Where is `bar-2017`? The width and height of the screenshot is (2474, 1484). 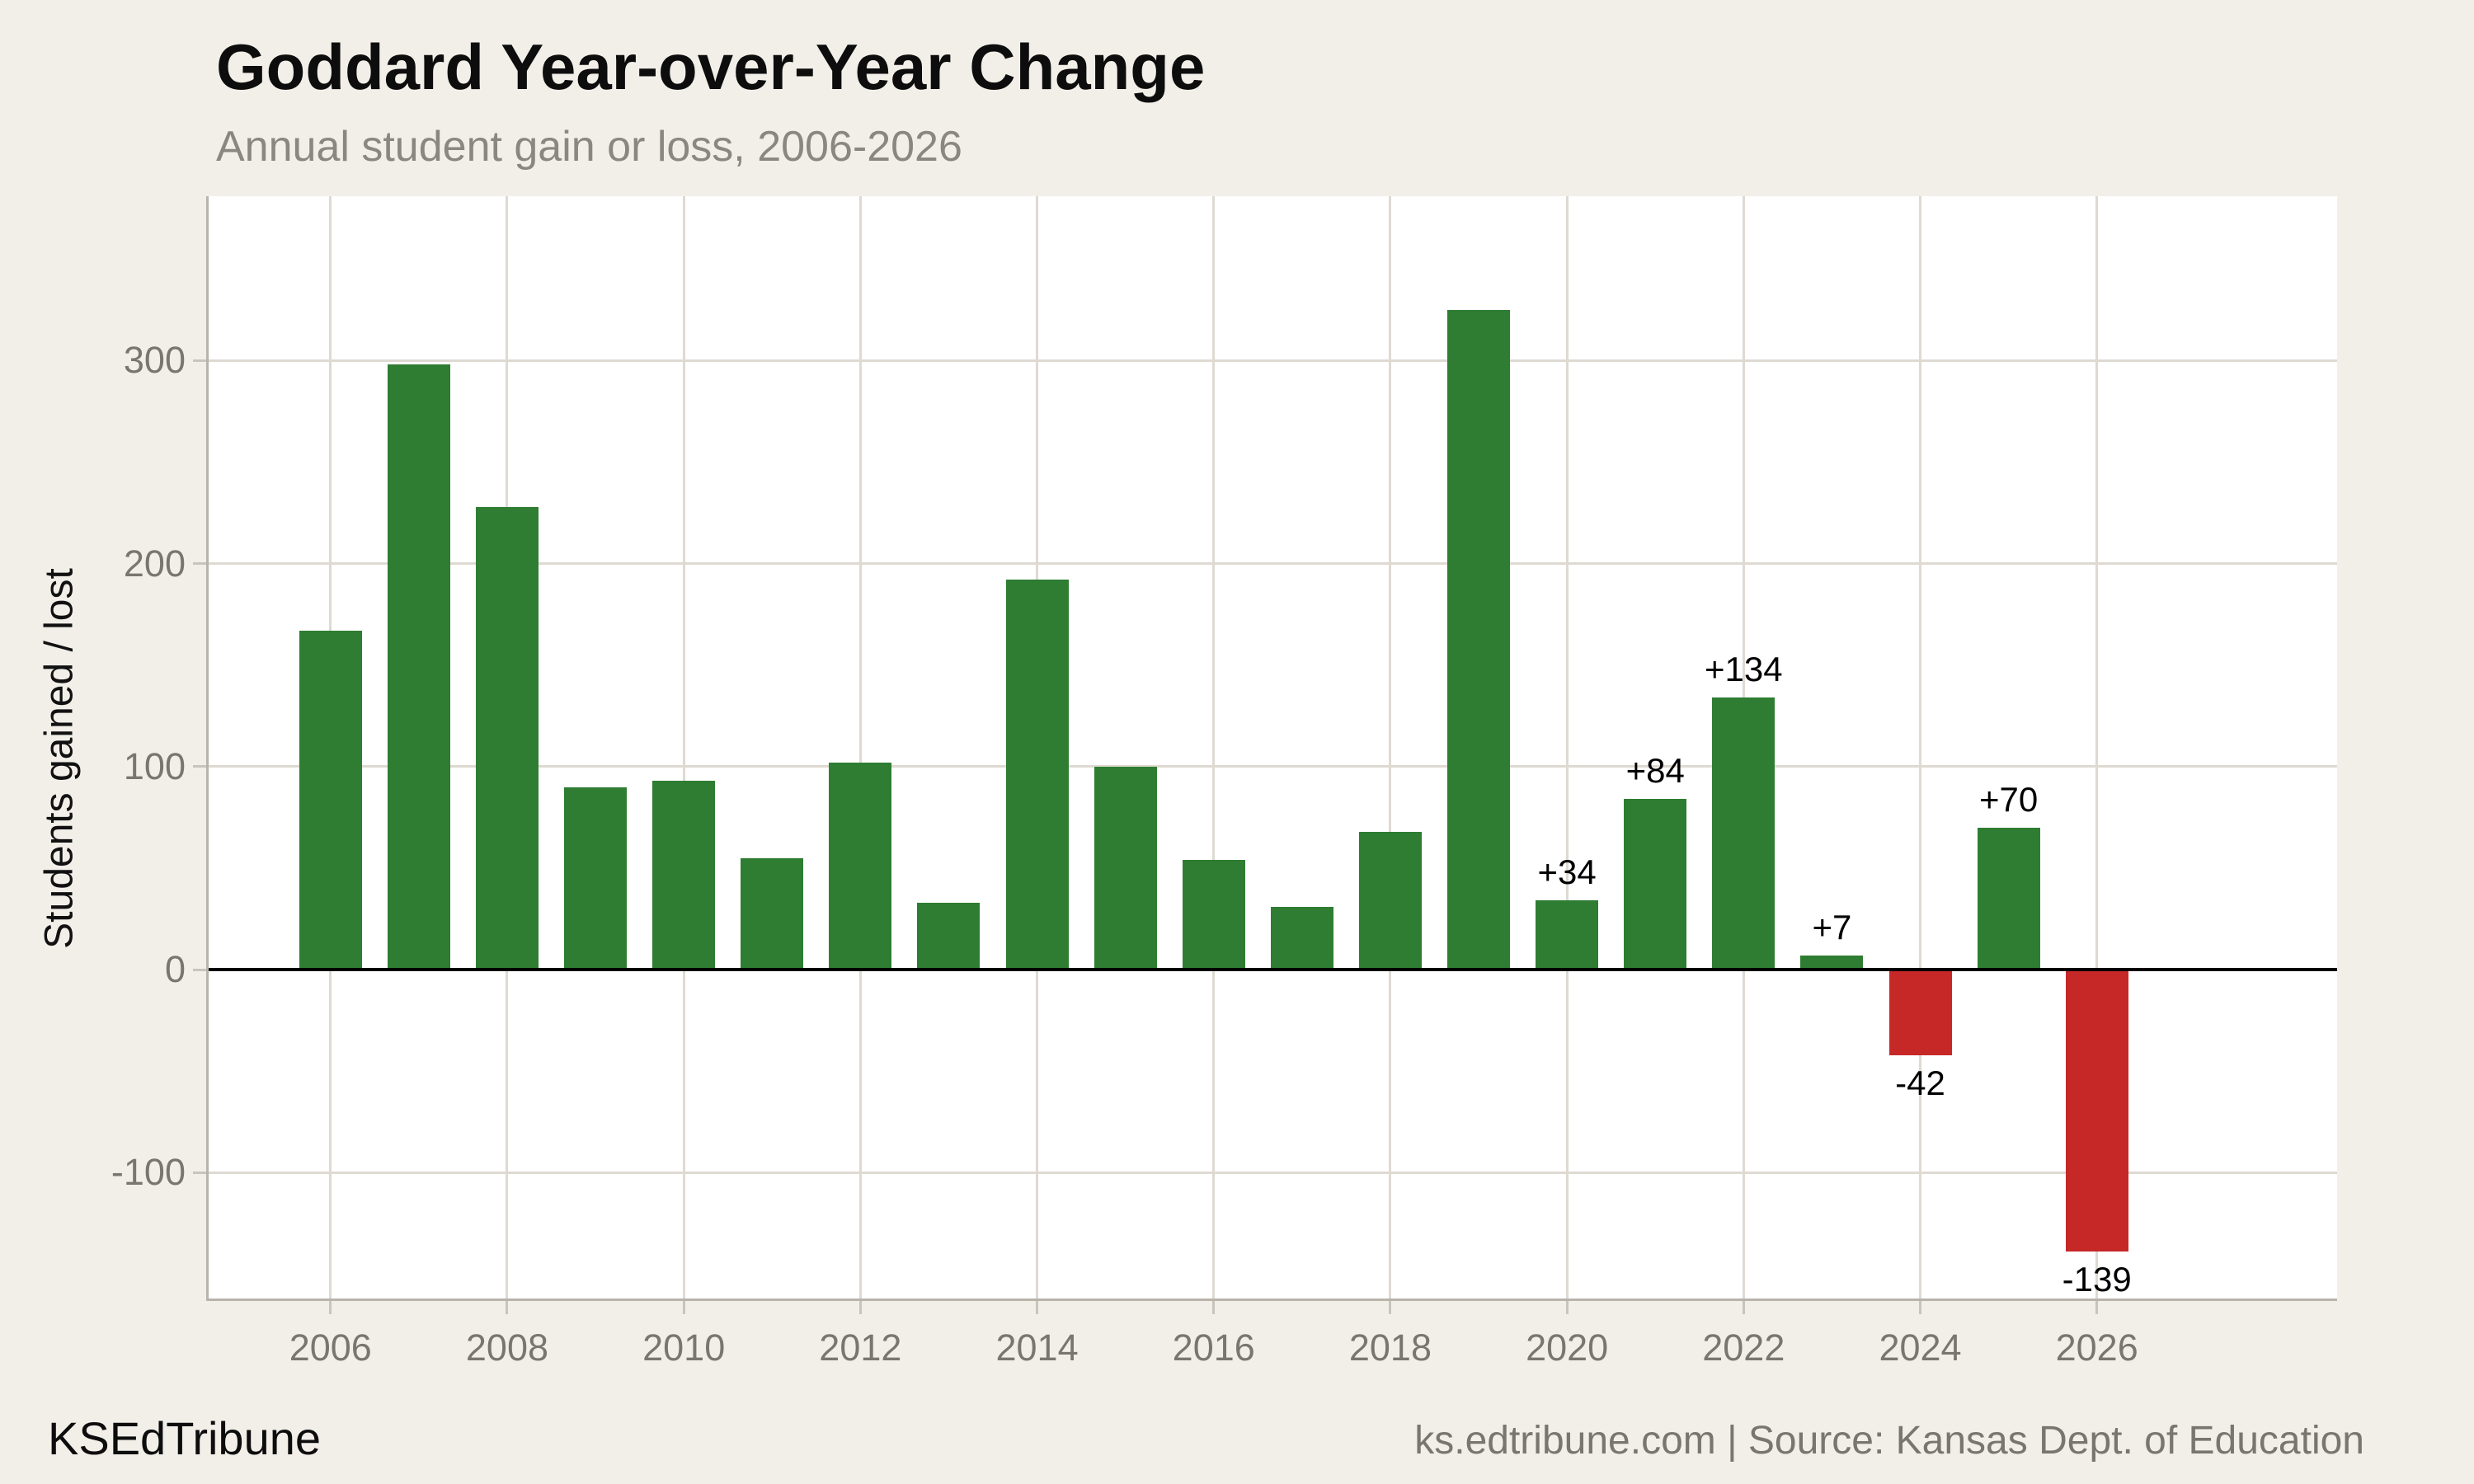 bar-2017 is located at coordinates (1301, 938).